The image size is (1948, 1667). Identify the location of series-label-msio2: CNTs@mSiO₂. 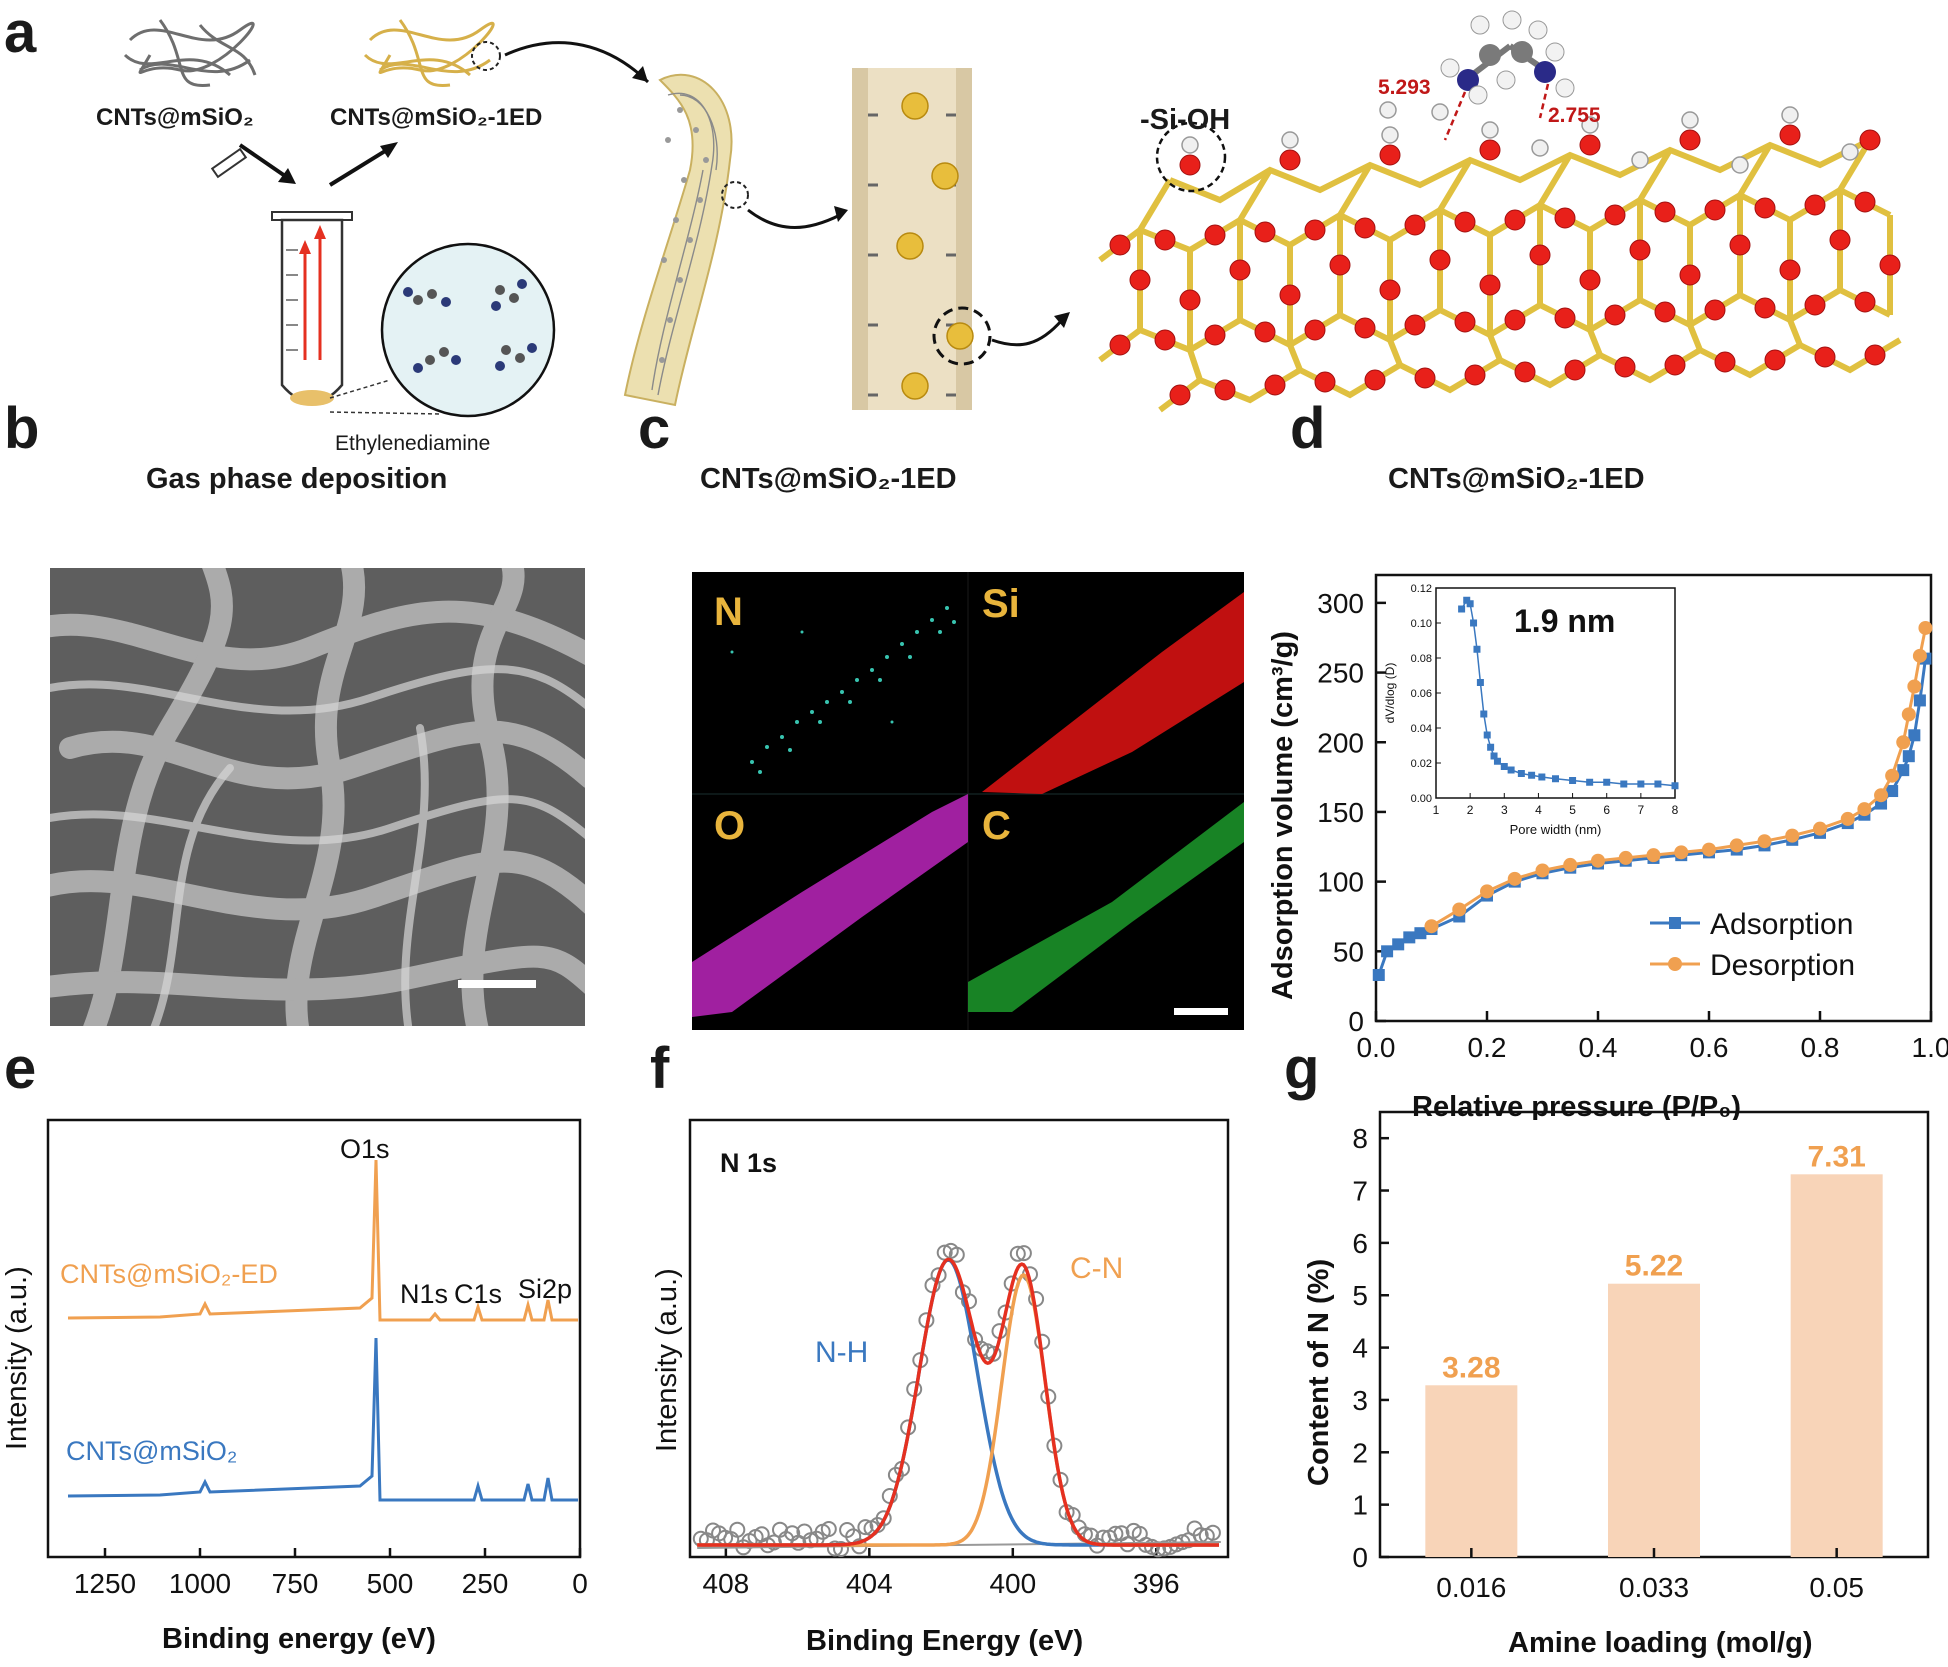
(151, 1451).